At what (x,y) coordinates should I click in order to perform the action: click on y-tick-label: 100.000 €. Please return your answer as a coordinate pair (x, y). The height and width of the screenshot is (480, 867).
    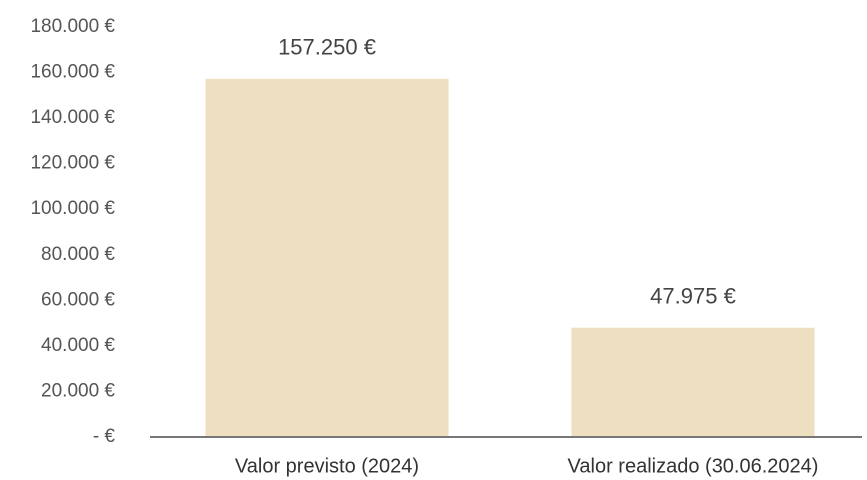
    Looking at the image, I should click on (72, 208).